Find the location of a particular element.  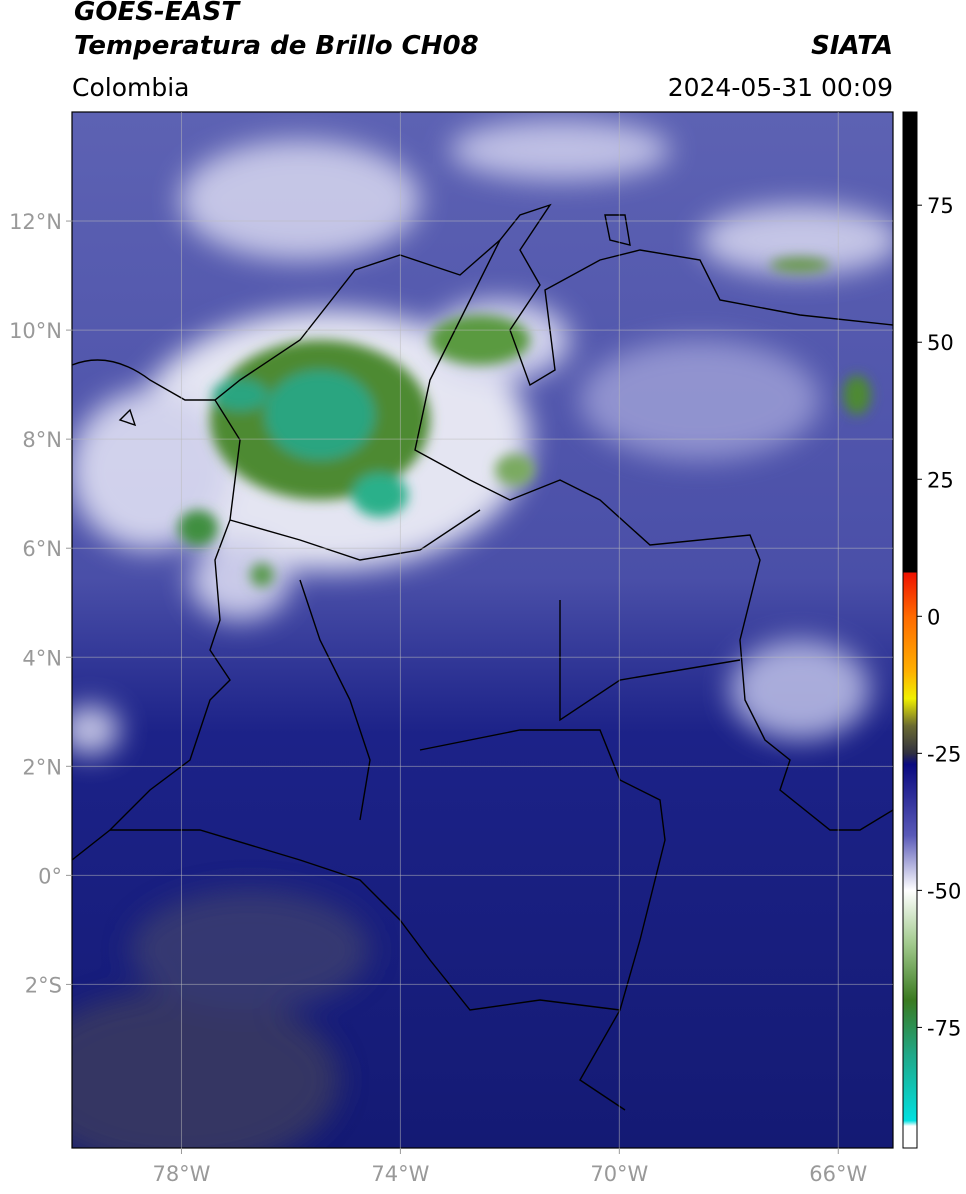

colorbar-tick-label: -75 is located at coordinates (944, 1028).